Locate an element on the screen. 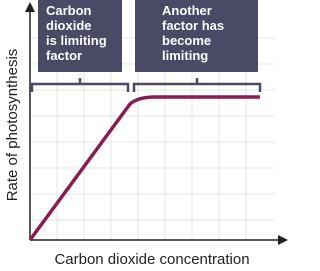 The width and height of the screenshot is (320, 271). annotation-line: factor has is located at coordinates (193, 25).